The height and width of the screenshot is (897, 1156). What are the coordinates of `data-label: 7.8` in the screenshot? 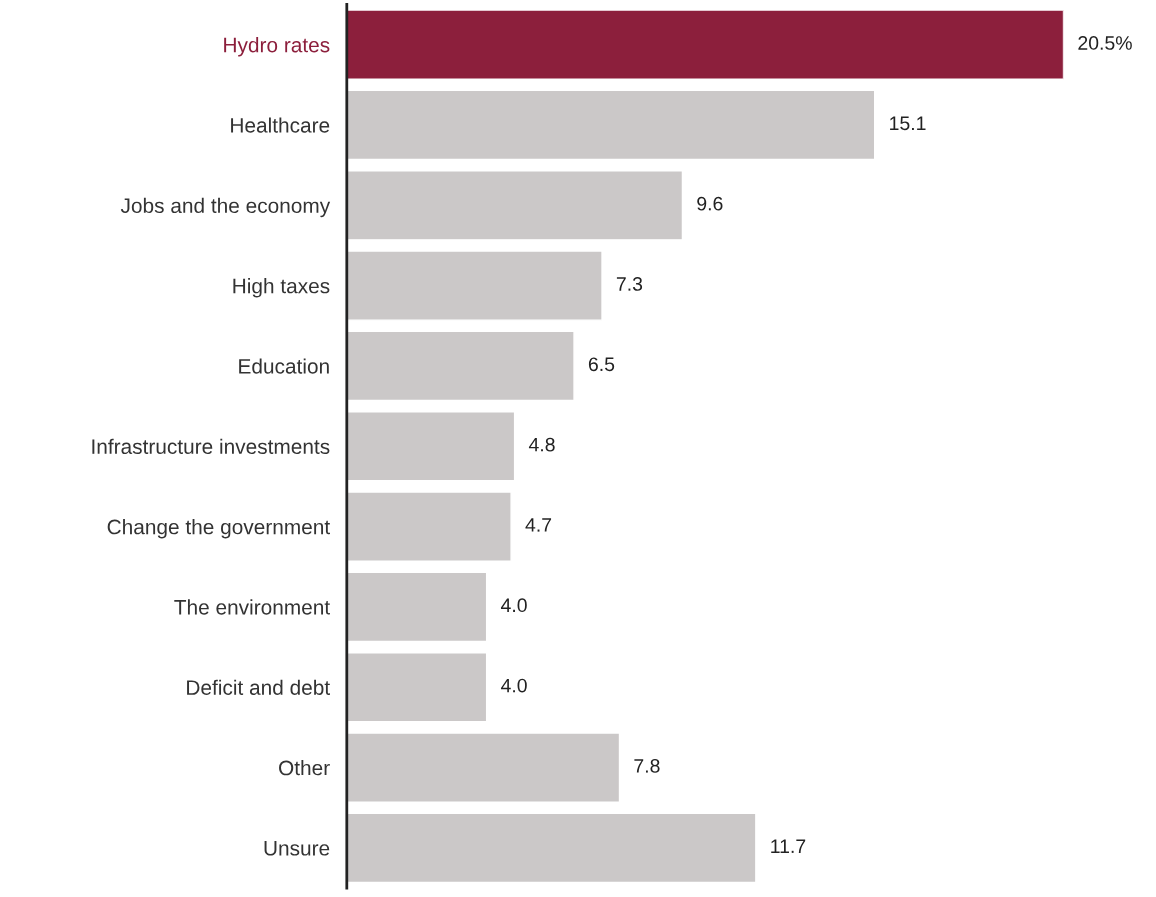 It's located at (647, 766).